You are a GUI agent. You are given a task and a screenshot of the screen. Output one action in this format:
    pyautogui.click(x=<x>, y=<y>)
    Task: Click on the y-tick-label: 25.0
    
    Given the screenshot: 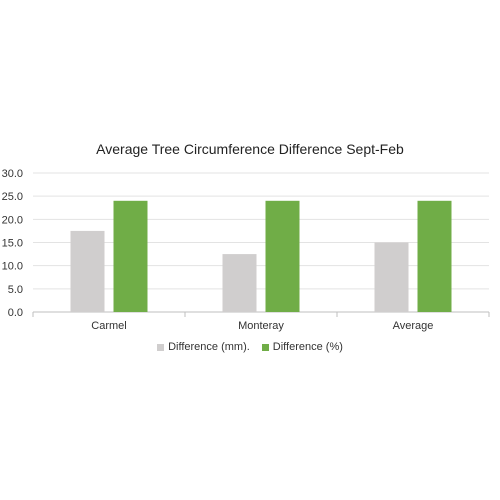 What is the action you would take?
    pyautogui.click(x=12, y=197)
    